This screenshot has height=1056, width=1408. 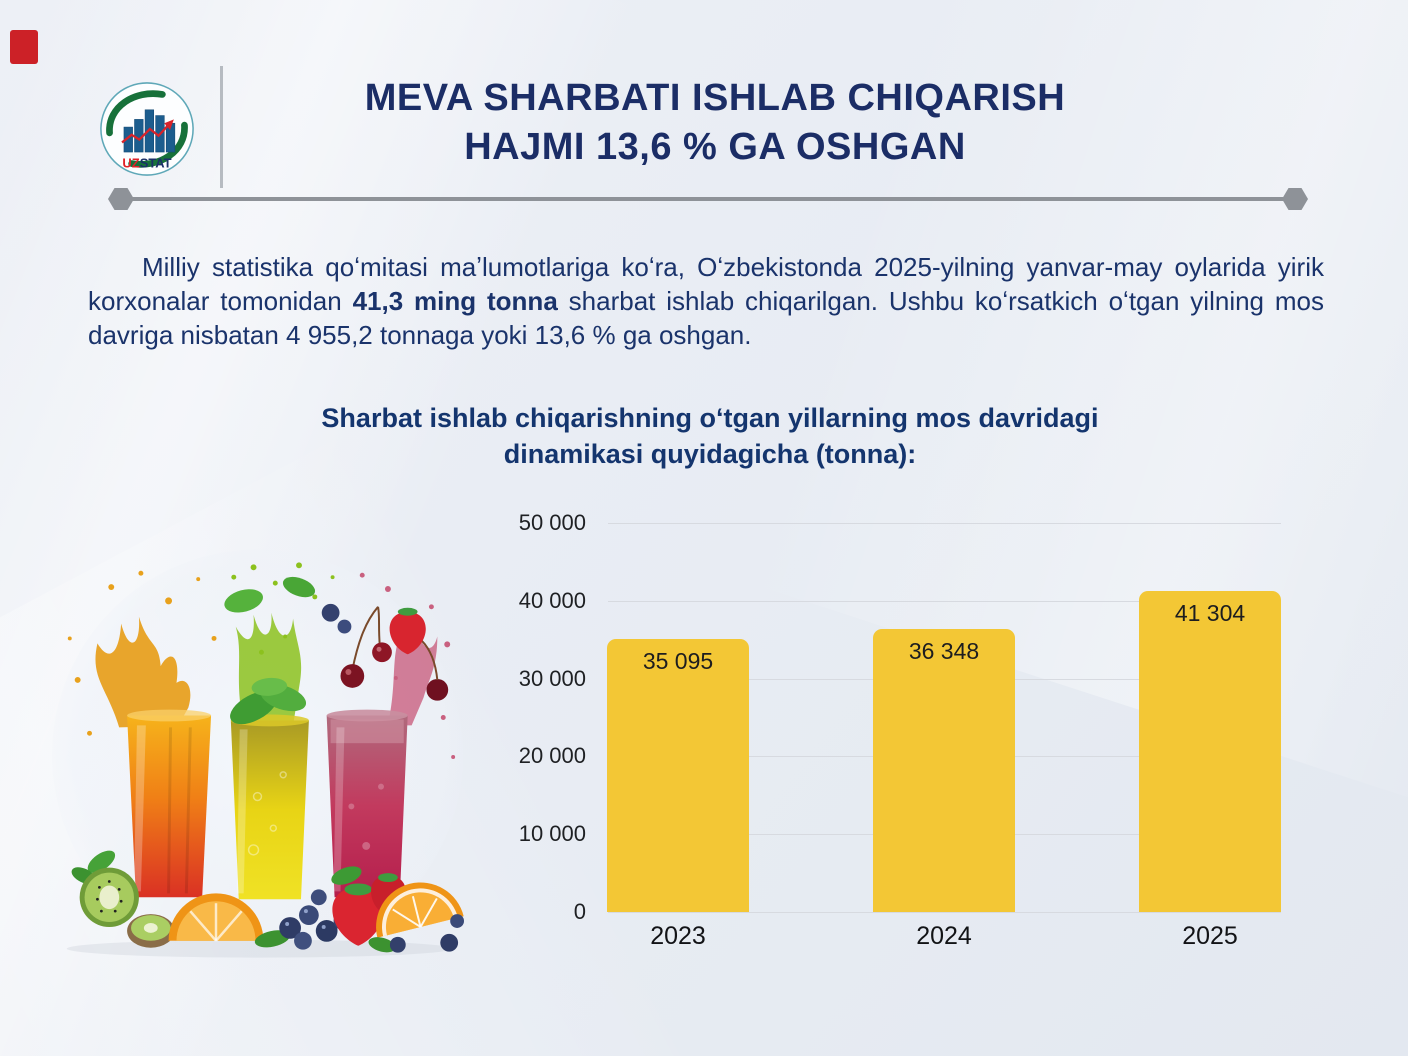 What do you see at coordinates (24, 47) in the screenshot?
I see `corner-accent` at bounding box center [24, 47].